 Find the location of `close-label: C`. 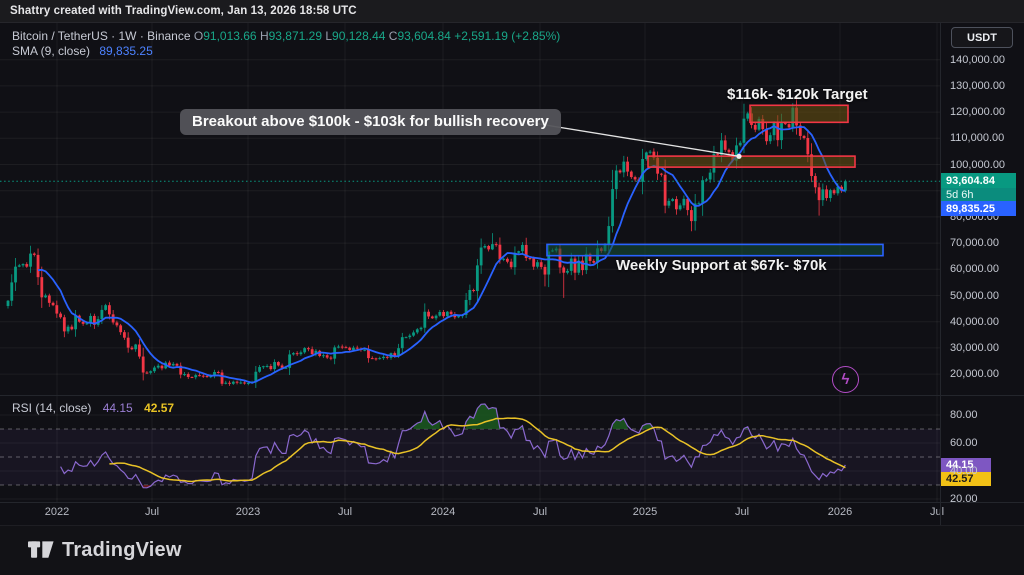

close-label: C is located at coordinates (393, 36).